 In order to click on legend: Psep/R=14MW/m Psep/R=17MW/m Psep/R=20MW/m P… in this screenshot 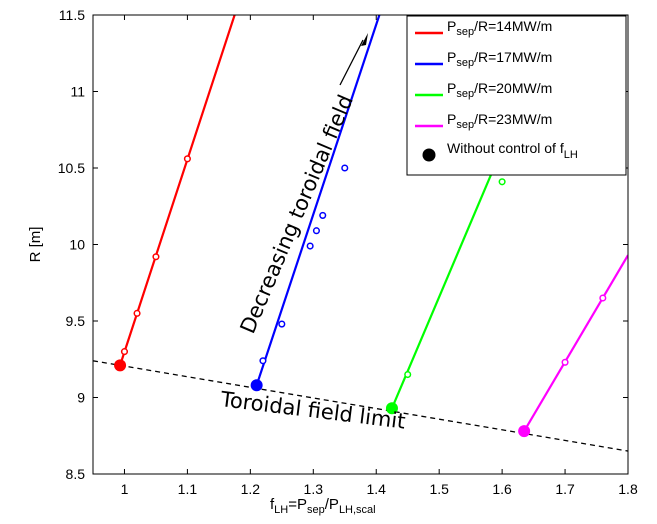, I will do `click(516, 95)`.